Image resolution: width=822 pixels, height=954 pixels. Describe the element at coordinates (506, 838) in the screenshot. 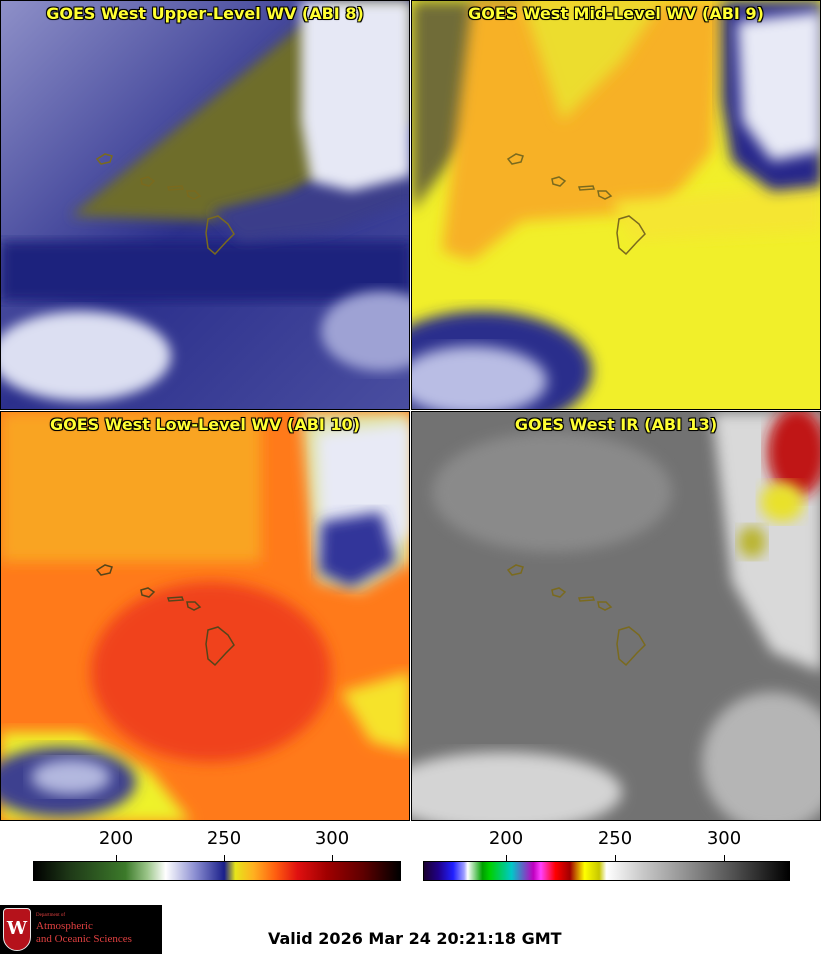

I see `ir-tick-200: 200` at that location.